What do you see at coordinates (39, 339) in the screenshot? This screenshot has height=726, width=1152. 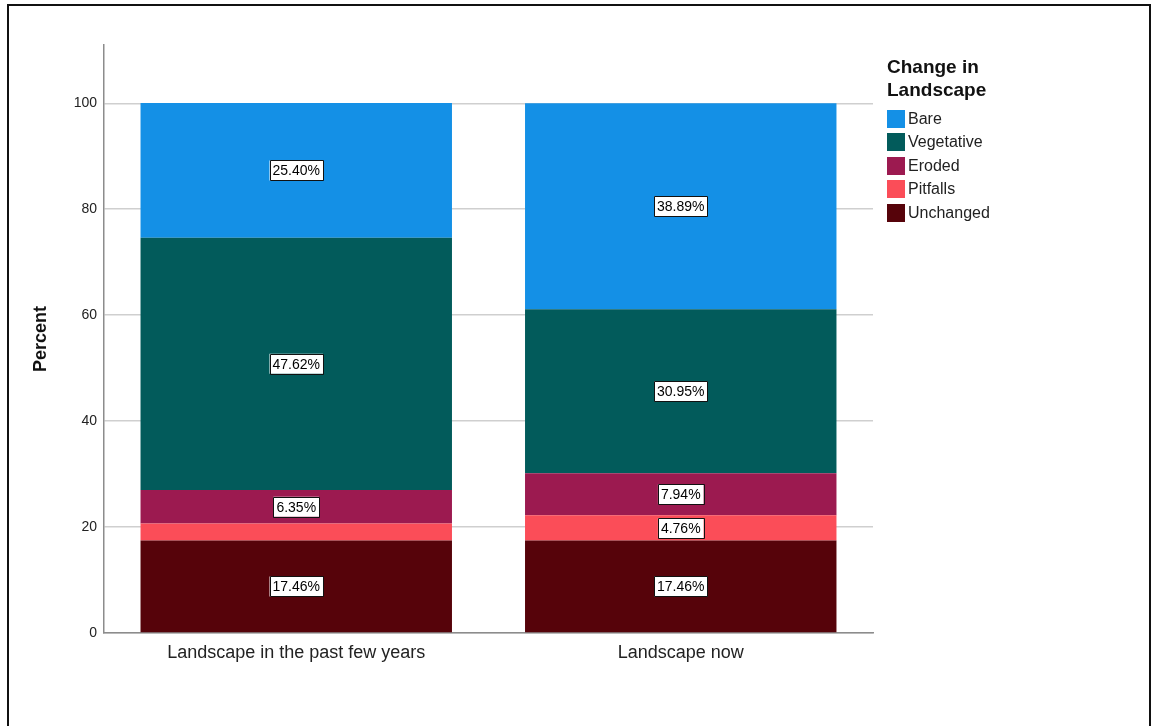 I see `y-axis-title: Percent` at bounding box center [39, 339].